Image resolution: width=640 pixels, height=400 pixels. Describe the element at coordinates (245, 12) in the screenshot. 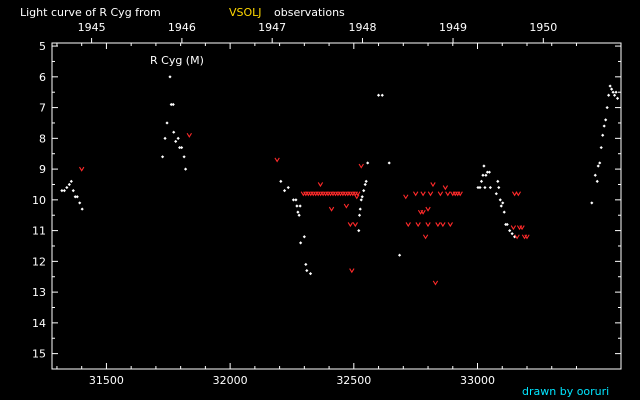

I see `chart-title-source: VSOLJ` at that location.